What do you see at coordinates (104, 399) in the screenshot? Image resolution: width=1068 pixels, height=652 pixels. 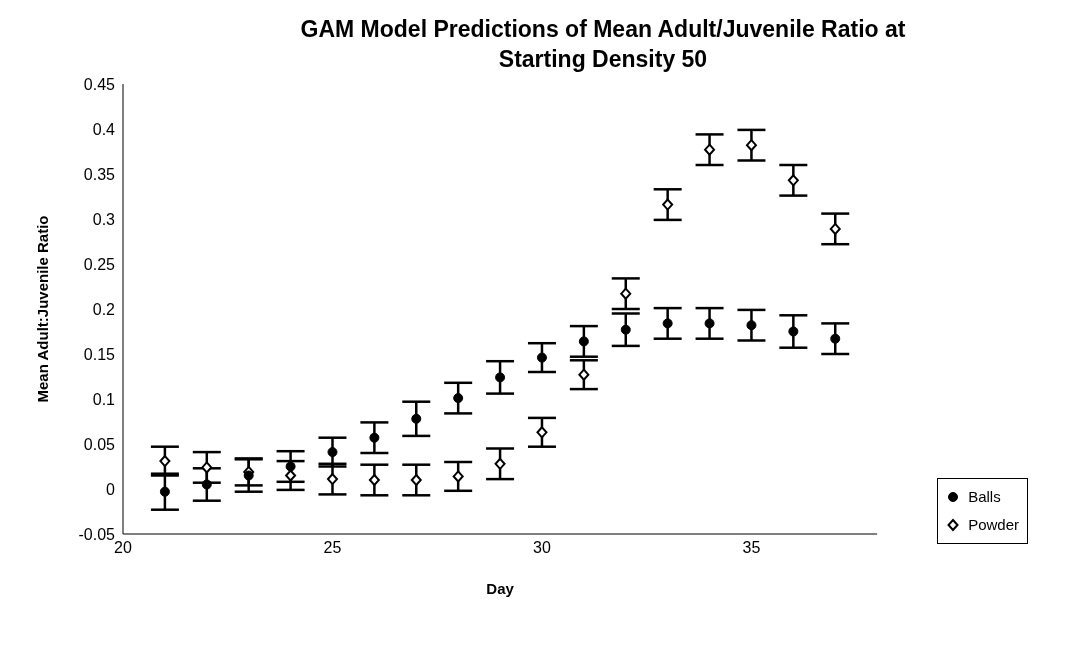 I see `y-tick-label: 0.1` at bounding box center [104, 399].